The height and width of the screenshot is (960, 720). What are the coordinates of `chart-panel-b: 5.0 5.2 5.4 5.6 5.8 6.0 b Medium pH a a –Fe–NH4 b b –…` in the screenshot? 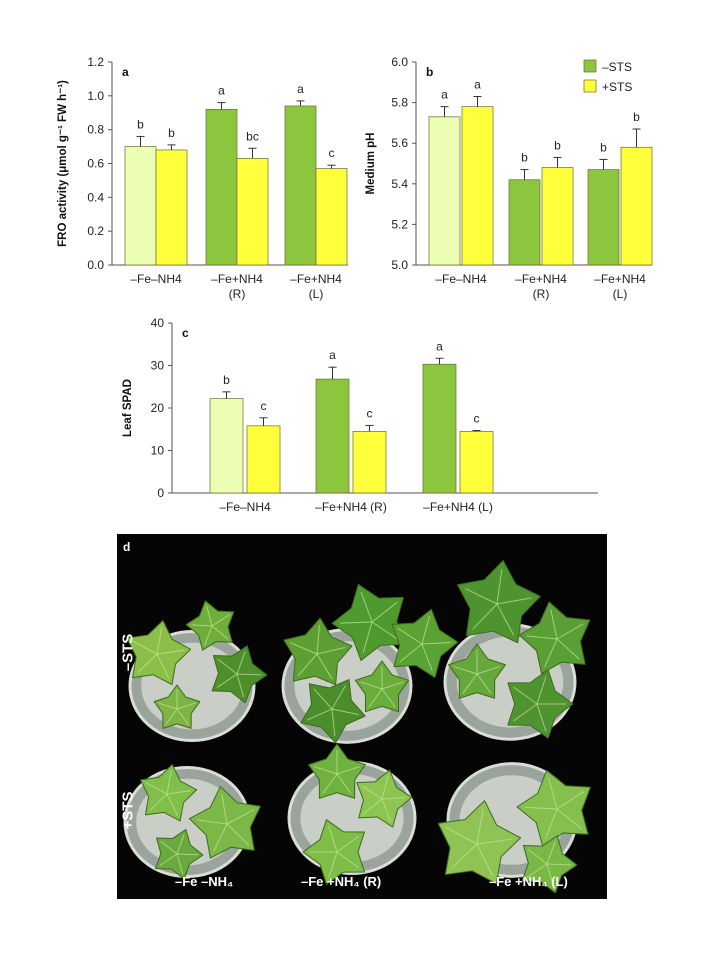 It's located at (509, 178).